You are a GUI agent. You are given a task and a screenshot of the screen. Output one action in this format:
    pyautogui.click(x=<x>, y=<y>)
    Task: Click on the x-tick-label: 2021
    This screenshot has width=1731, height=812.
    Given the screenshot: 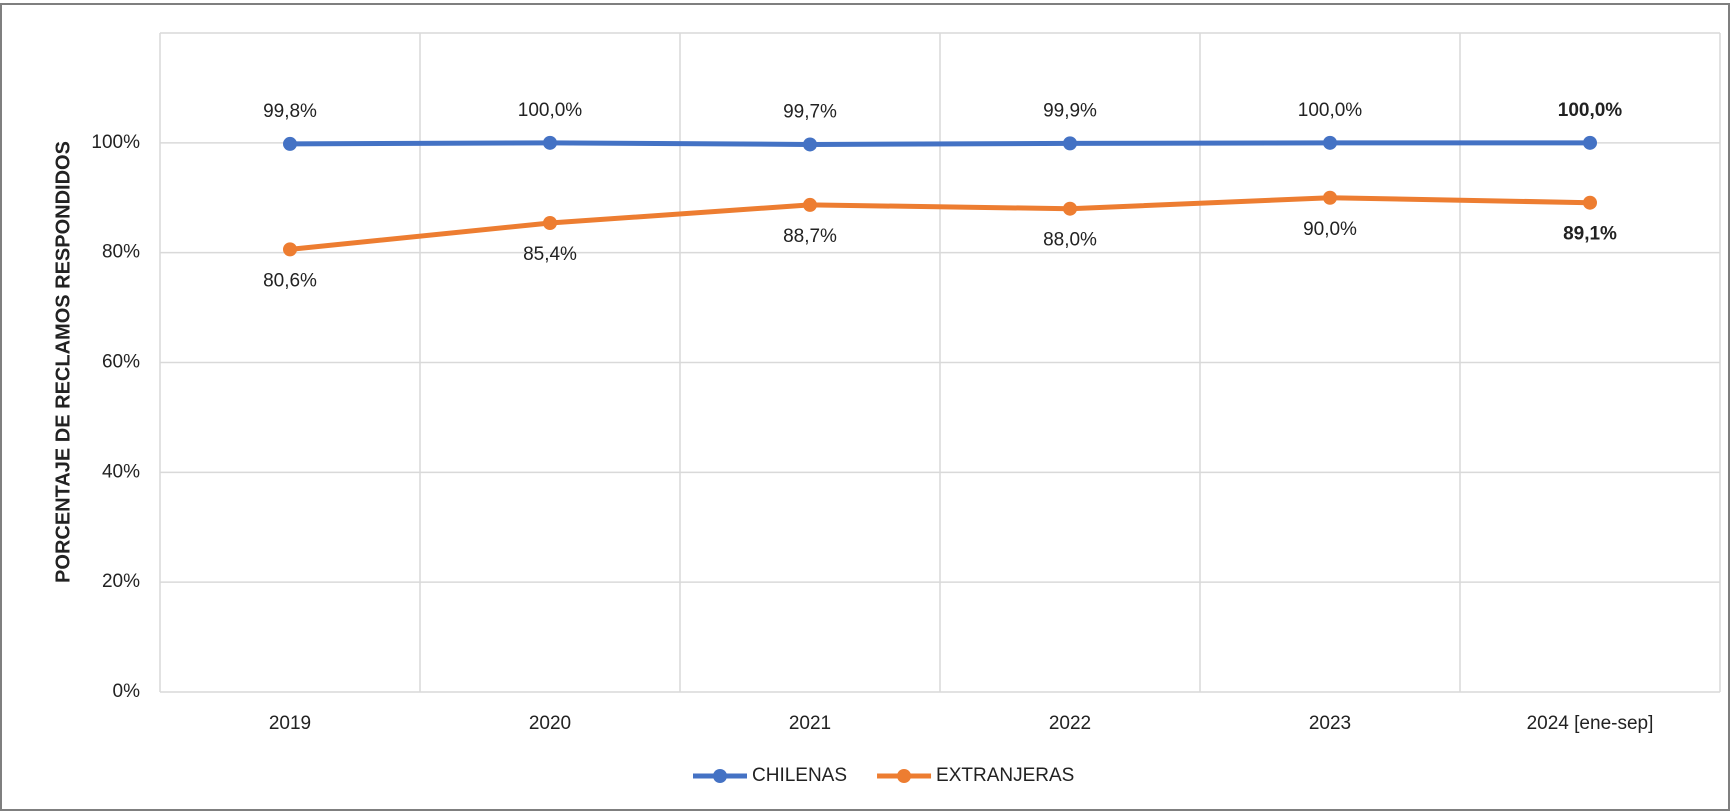 What is the action you would take?
    pyautogui.click(x=810, y=723)
    